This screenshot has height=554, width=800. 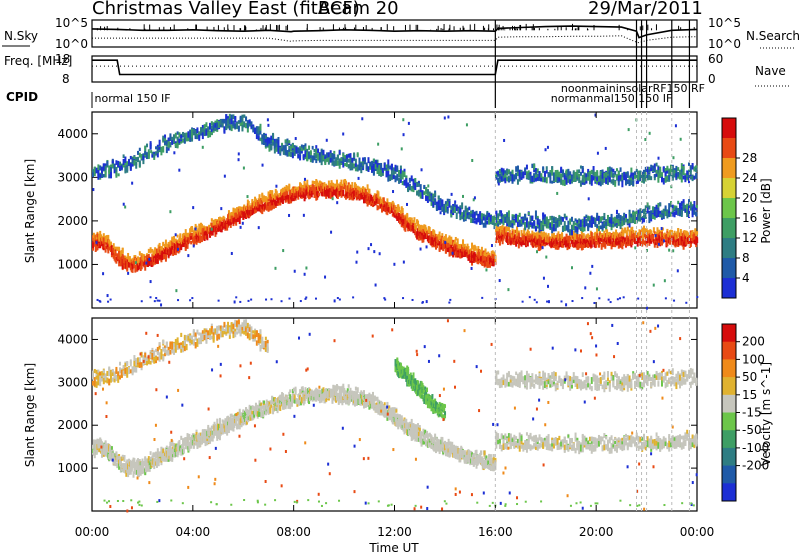 I want to click on noise-left-tick-bottom: 10^0, so click(x=71, y=44).